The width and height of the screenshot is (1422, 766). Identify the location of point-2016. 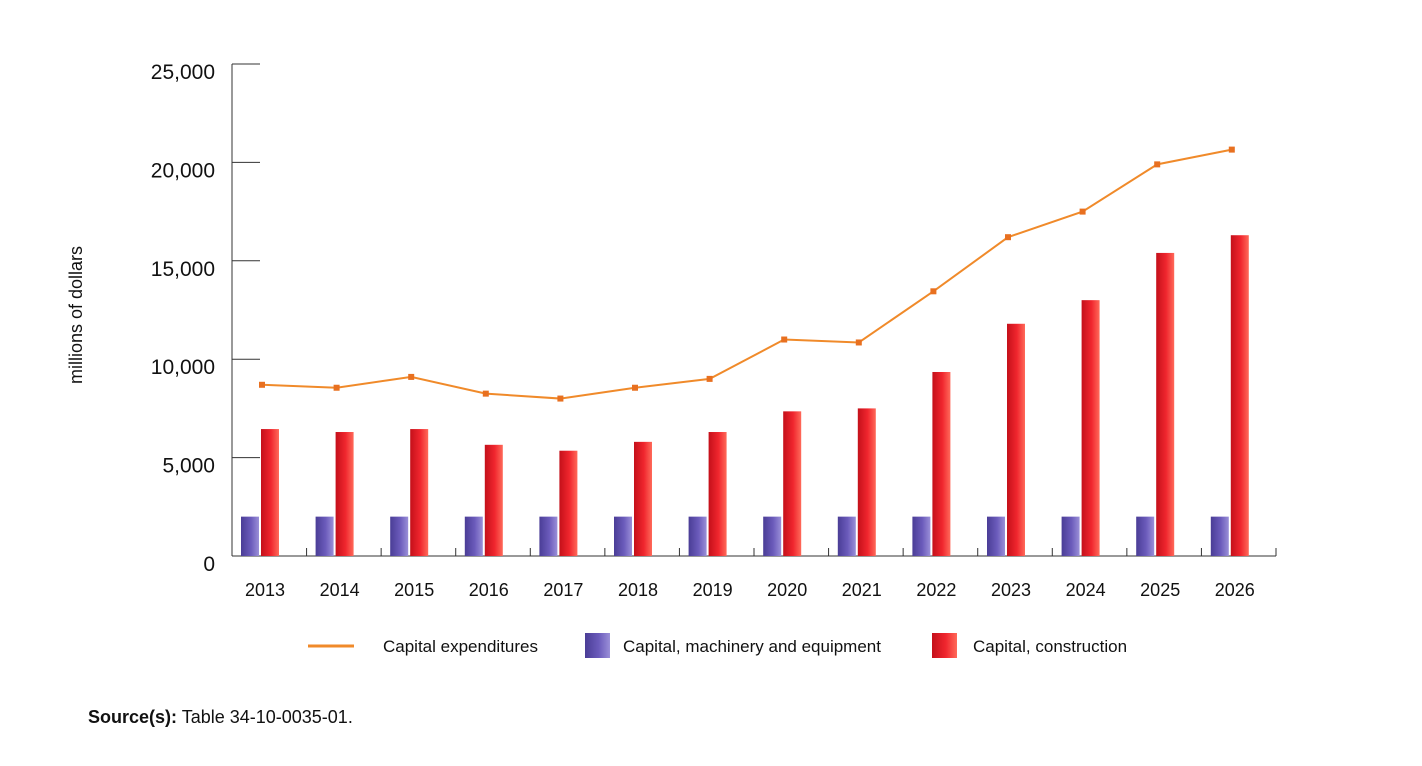
(485, 393).